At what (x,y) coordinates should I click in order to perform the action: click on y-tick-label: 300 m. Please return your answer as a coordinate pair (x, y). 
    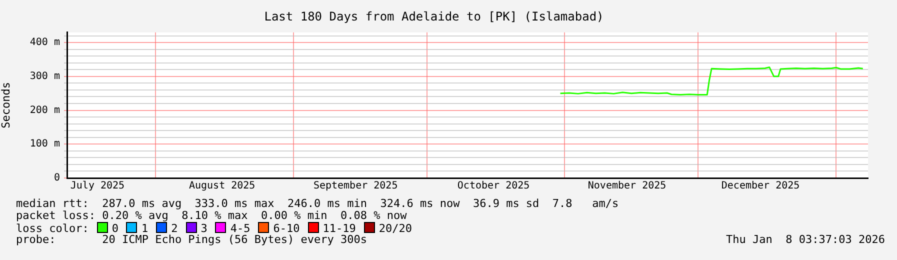
    Looking at the image, I should click on (45, 76).